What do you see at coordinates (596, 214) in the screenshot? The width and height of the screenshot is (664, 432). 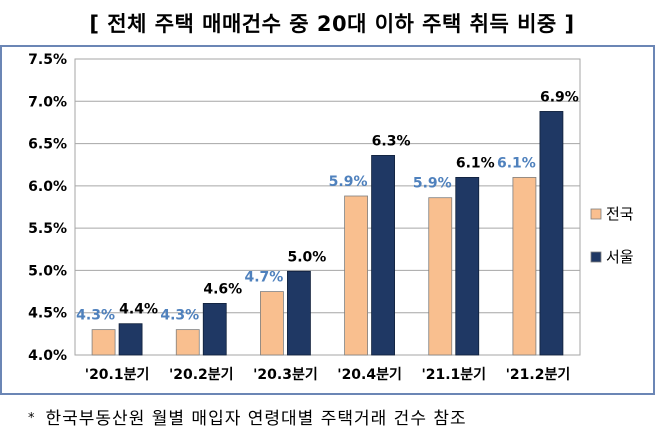 I see `legend-swatch-national` at bounding box center [596, 214].